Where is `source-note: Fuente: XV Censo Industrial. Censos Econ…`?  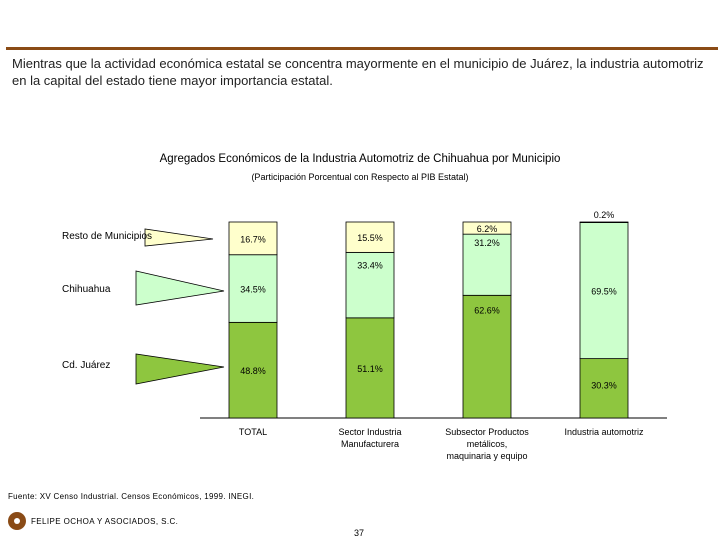
source-note: Fuente: XV Censo Industrial. Censos Econ… is located at coordinates (131, 496).